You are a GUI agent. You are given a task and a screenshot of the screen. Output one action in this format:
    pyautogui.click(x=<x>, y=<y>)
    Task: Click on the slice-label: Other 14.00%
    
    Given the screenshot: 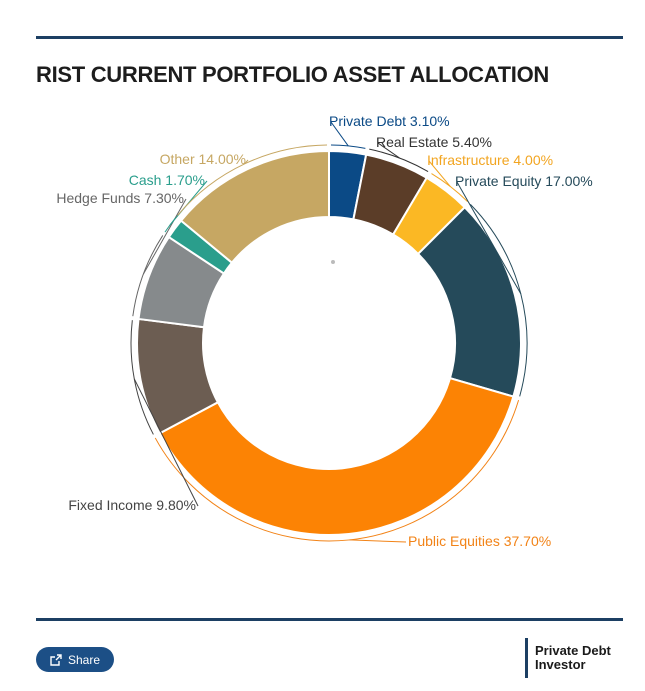 What is the action you would take?
    pyautogui.click(x=203, y=159)
    